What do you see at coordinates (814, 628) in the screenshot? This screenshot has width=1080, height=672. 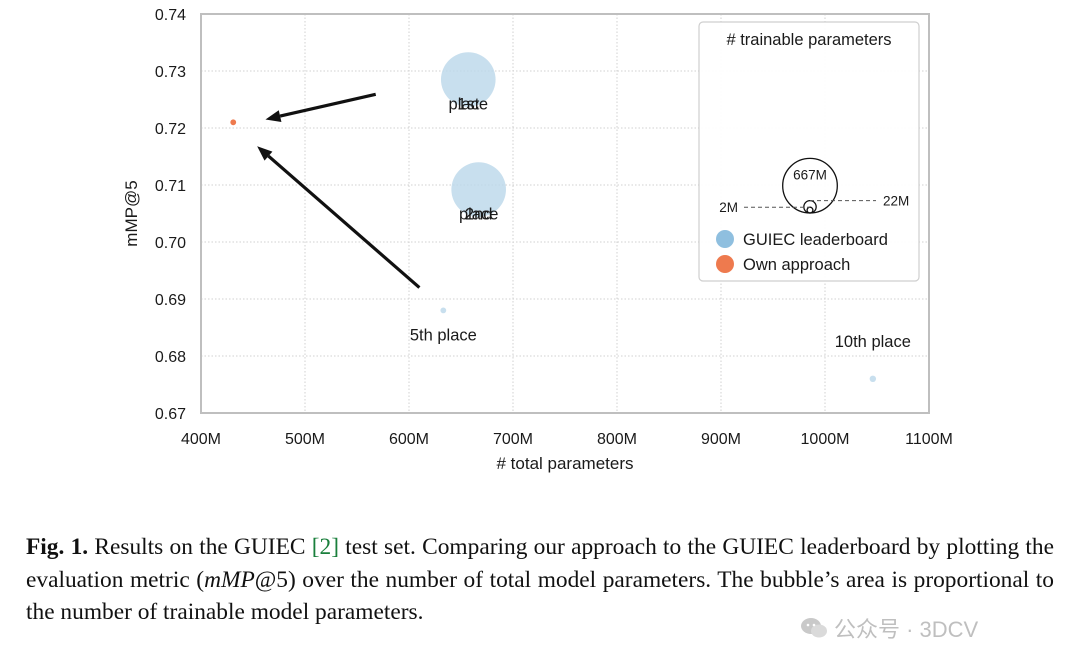 I see `wechat-icon` at bounding box center [814, 628].